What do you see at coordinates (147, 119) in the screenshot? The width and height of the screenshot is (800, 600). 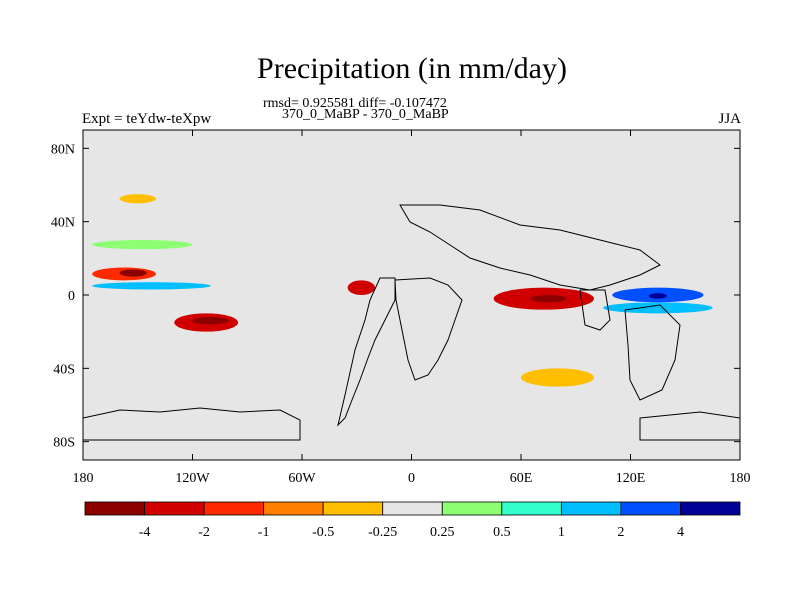 I see `experiment-label: Expt = teYdw-teXpw` at bounding box center [147, 119].